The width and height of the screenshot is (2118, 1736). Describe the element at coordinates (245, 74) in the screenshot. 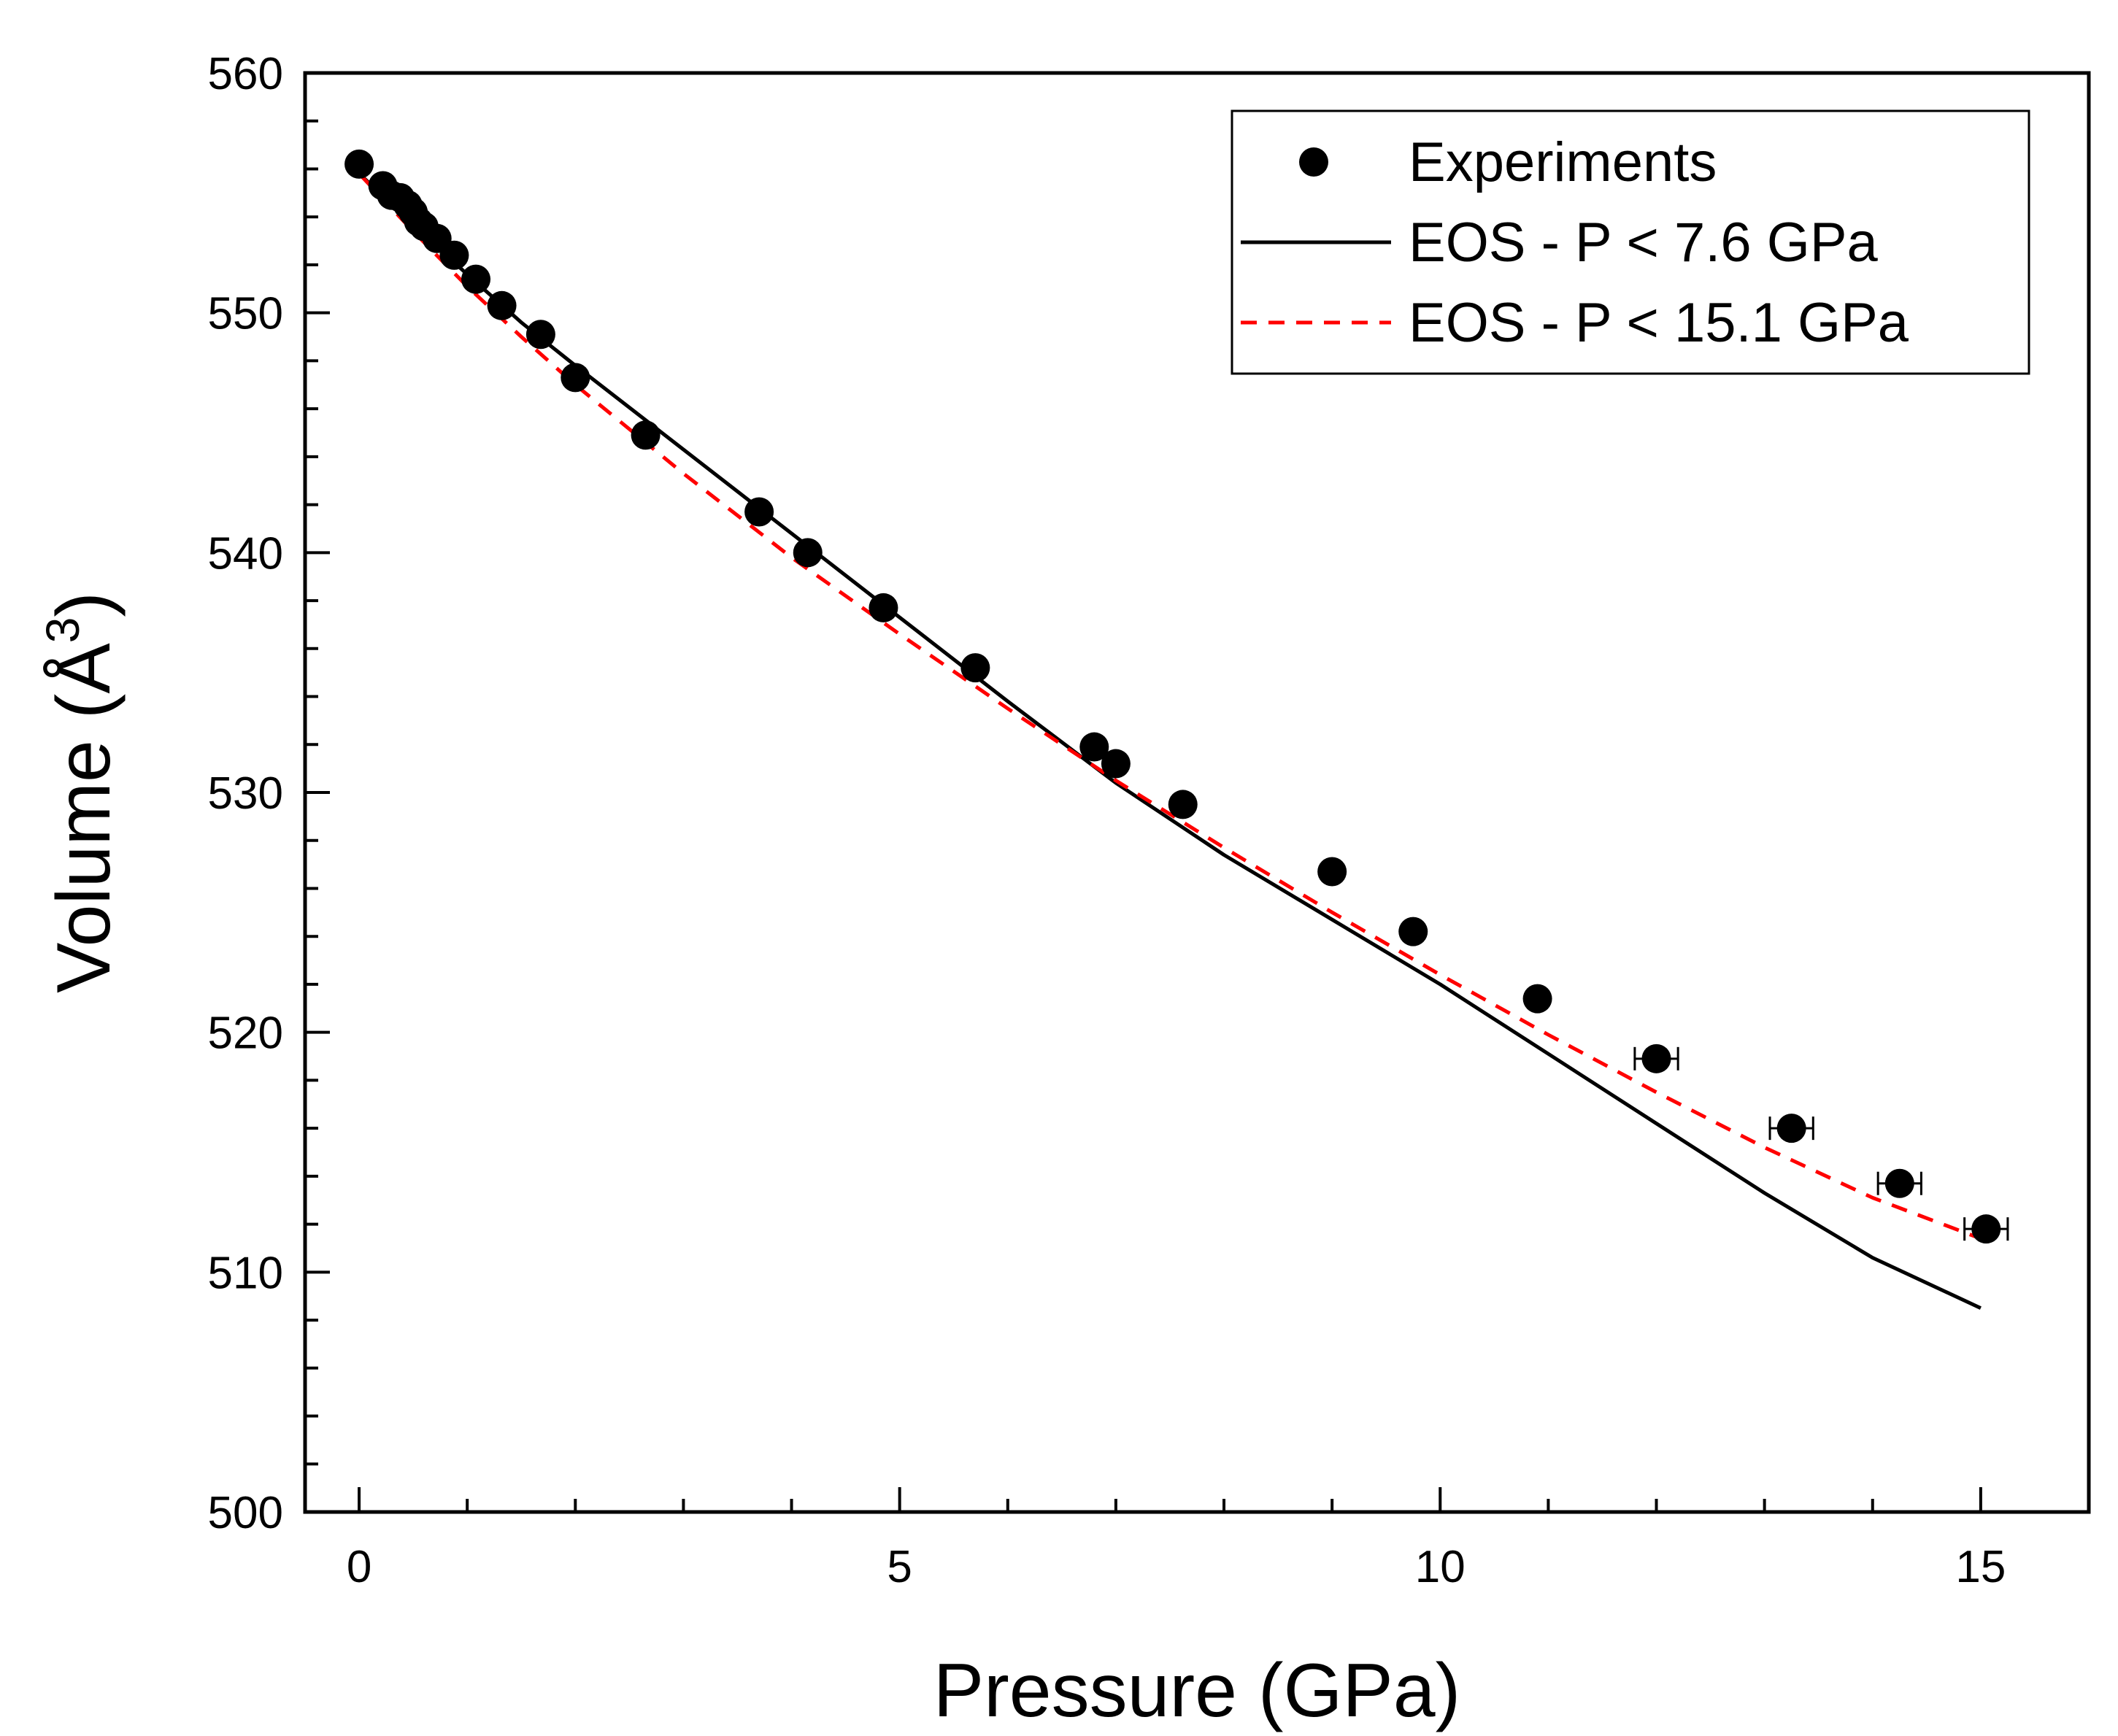

I see `y-tick-label: 560` at that location.